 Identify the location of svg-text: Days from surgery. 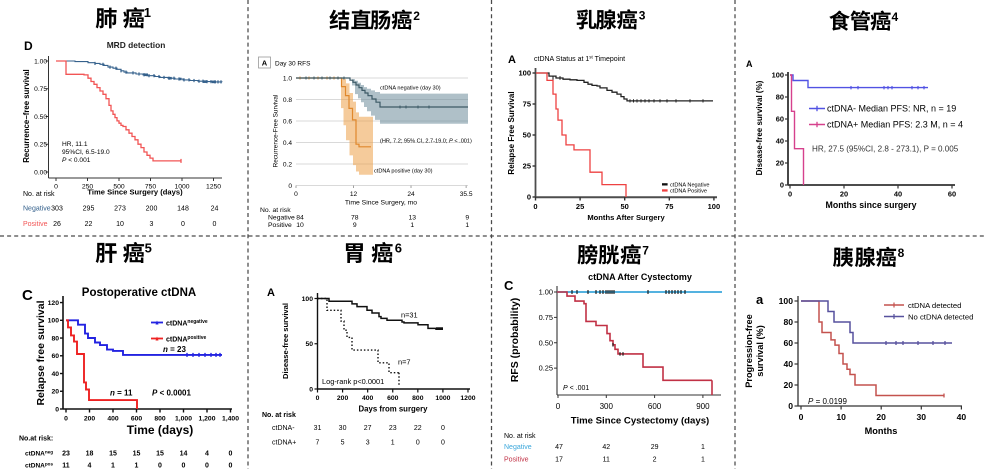
(394, 409).